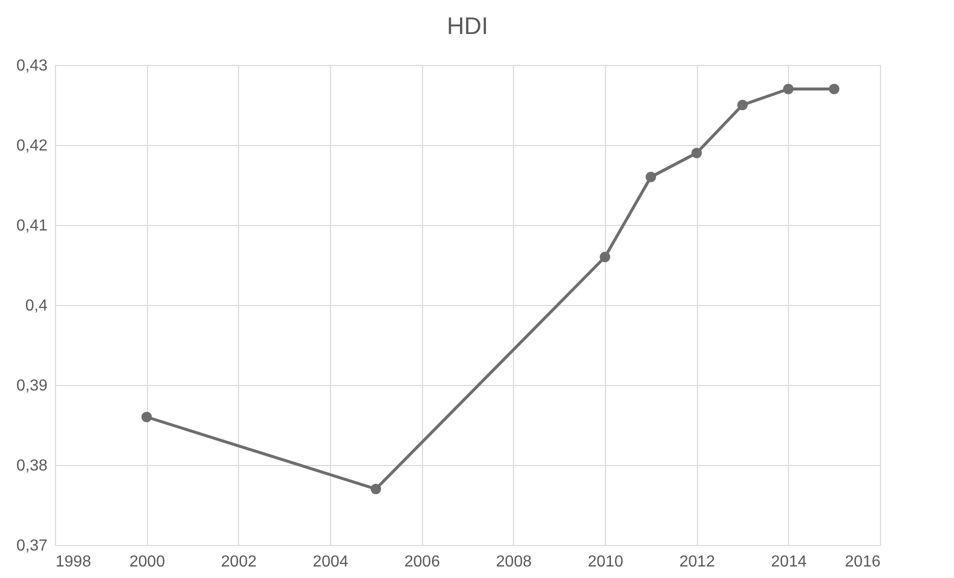 Image resolution: width=954 pixels, height=578 pixels. Describe the element at coordinates (32, 146) in the screenshot. I see `y-tick-label: 0,42` at that location.